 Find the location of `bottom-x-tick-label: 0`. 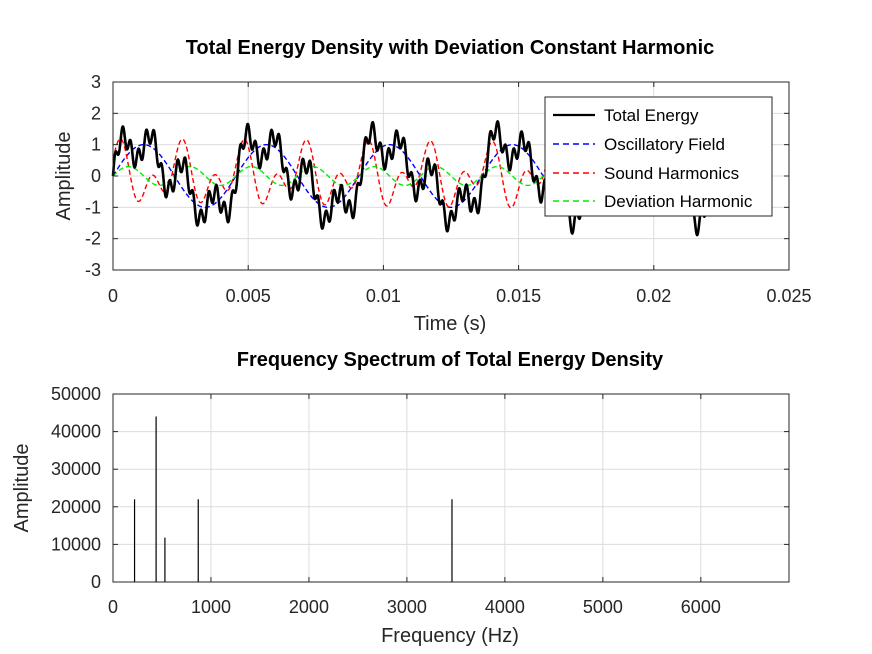

bottom-x-tick-label: 0 is located at coordinates (113, 607).